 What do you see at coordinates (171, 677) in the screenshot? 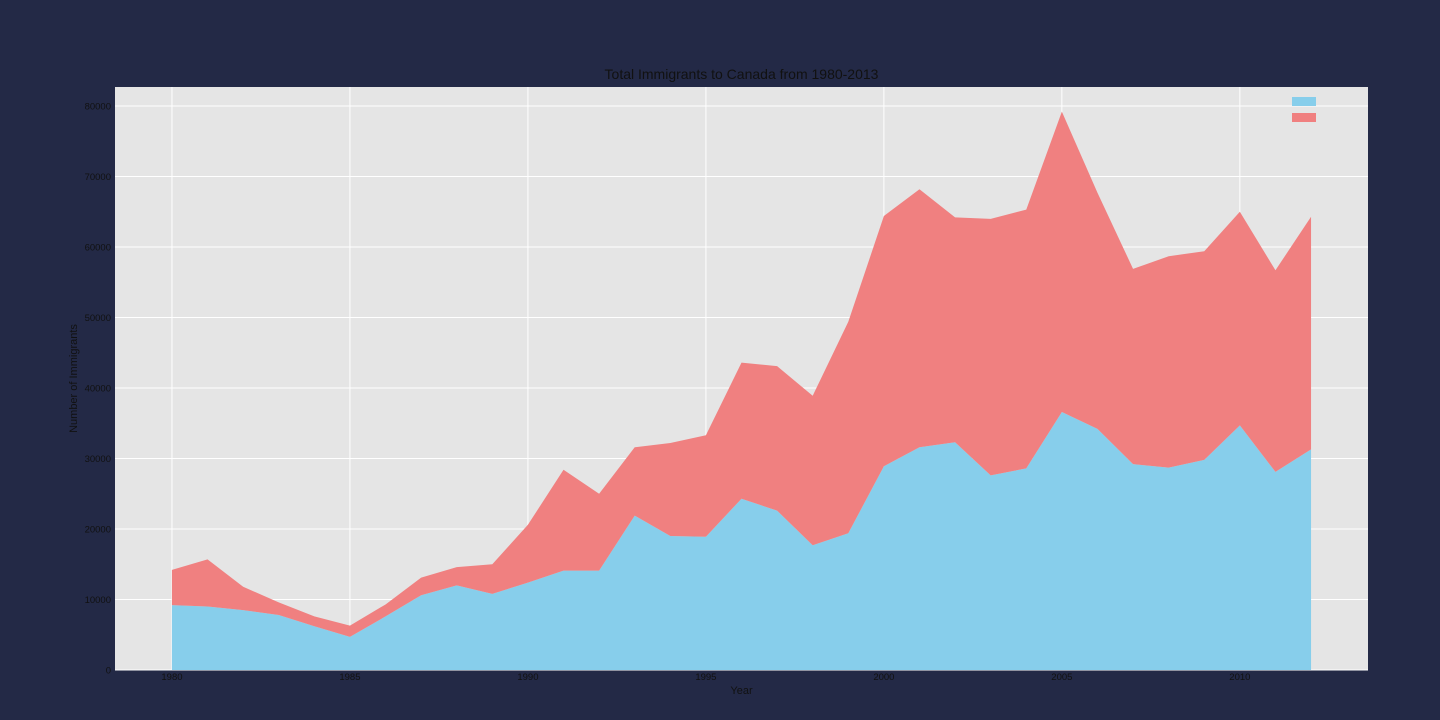
I see `x-tick-label: 1980` at bounding box center [171, 677].